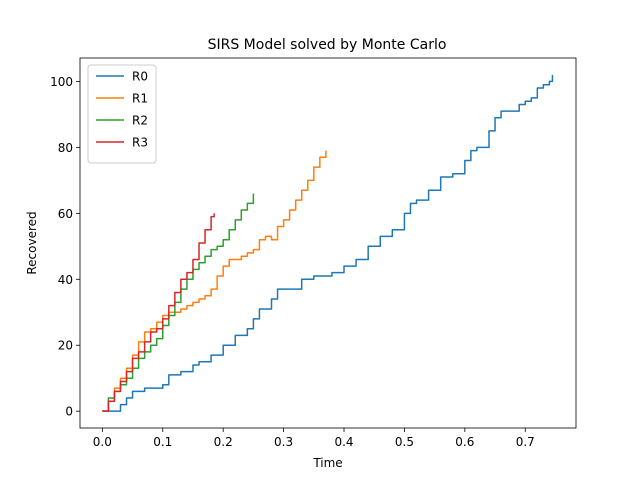 The height and width of the screenshot is (480, 640). I want to click on x-axis: 0.0 0.1 0.2 0.3 0.4 0.5 0.6 0.7, so click(314, 438).